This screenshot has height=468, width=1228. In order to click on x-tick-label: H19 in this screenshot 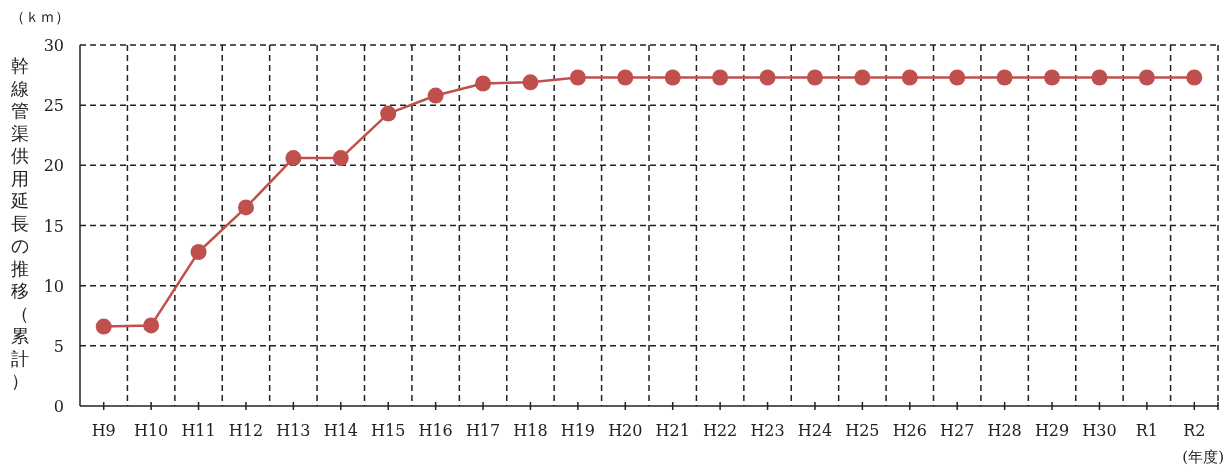, I will do `click(578, 430)`.